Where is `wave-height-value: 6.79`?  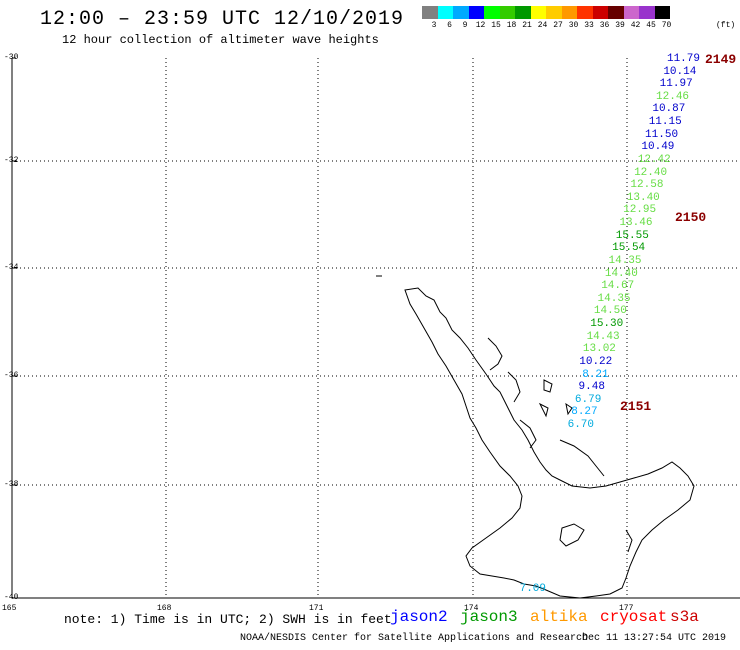
wave-height-value: 6.79 is located at coordinates (588, 399).